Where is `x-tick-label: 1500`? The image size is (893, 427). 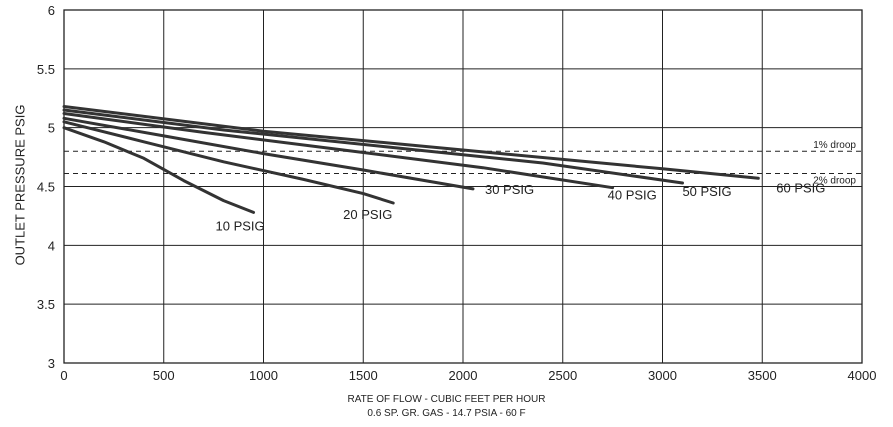
x-tick-label: 1500 is located at coordinates (363, 375).